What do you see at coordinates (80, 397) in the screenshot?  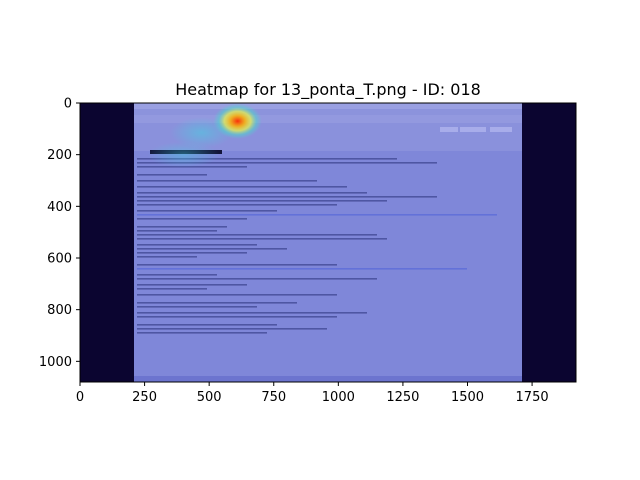 I see `x-tick-label: 0` at bounding box center [80, 397].